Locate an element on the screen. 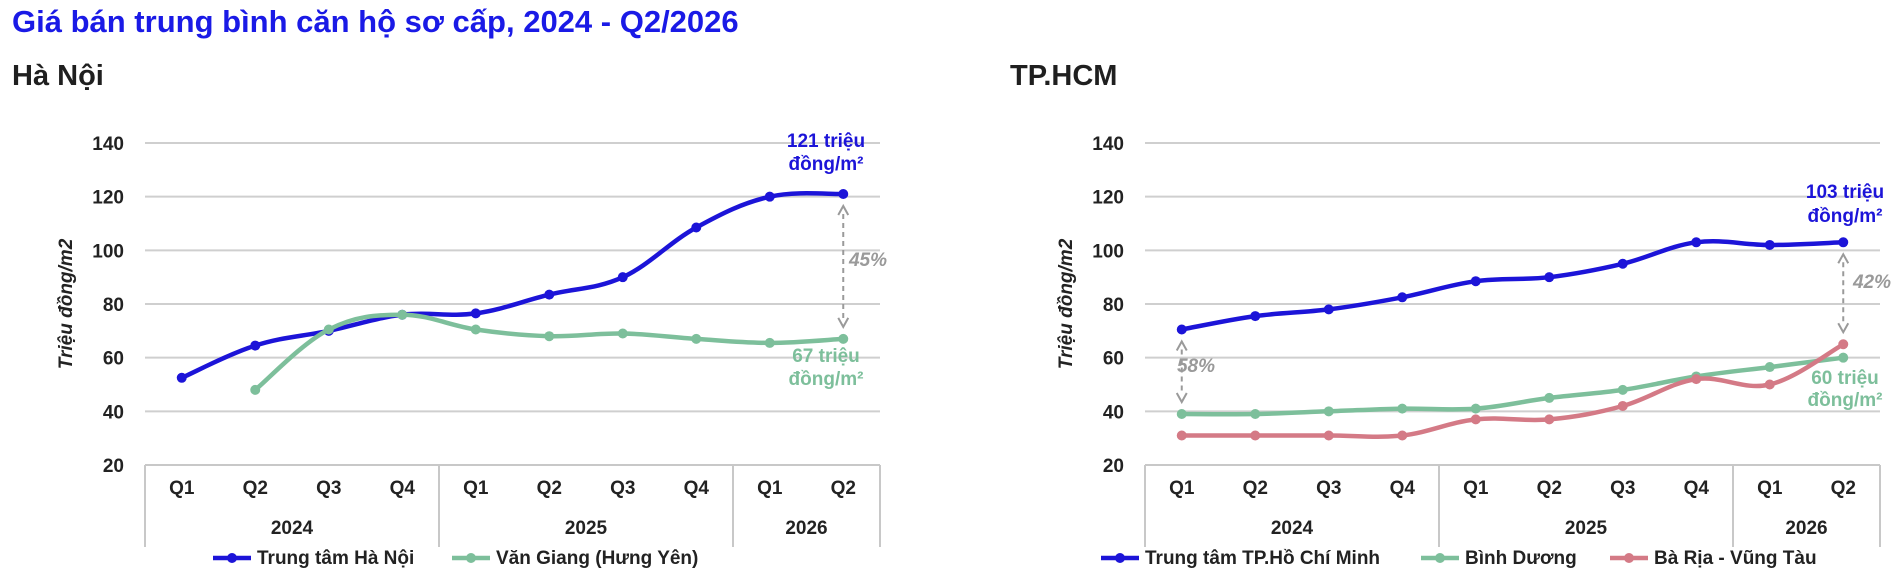  panel-title-hcm: TP.HCM is located at coordinates (1064, 76).